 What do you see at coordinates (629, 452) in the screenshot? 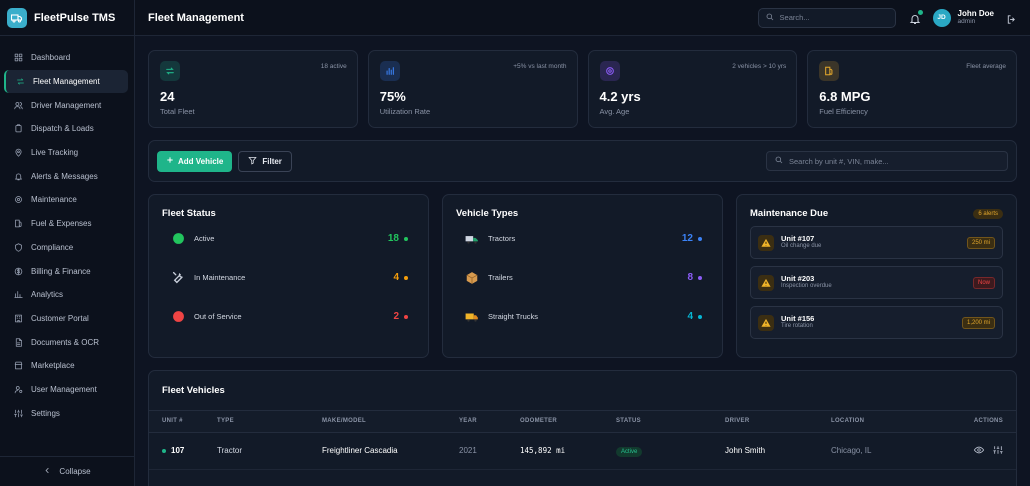
I see `status-badge: Active` at bounding box center [629, 452].